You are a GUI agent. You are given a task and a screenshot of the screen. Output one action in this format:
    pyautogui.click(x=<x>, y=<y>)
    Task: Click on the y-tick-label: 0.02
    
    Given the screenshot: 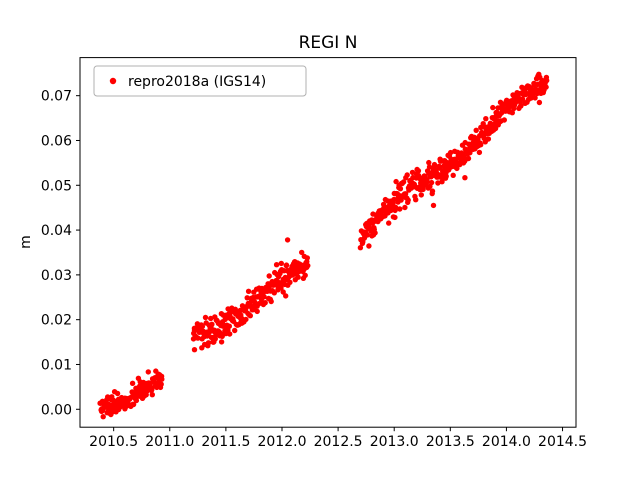 What is the action you would take?
    pyautogui.click(x=56, y=321)
    